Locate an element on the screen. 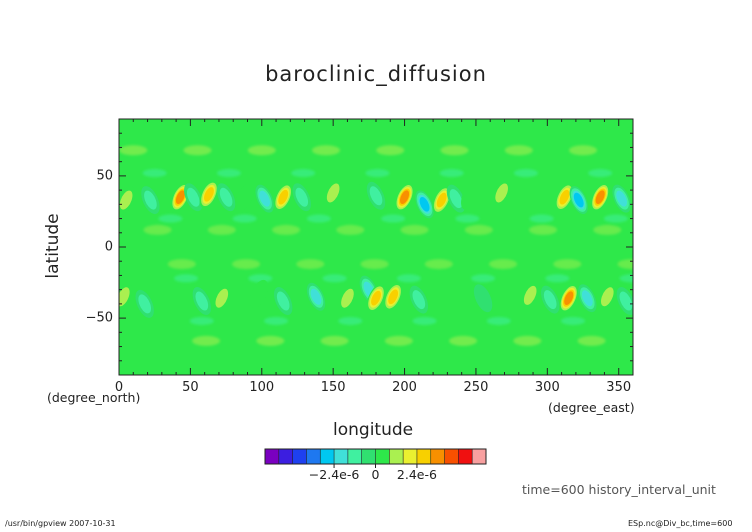 The image size is (752, 532). x-unit-label: (degree_east) is located at coordinates (591, 407).